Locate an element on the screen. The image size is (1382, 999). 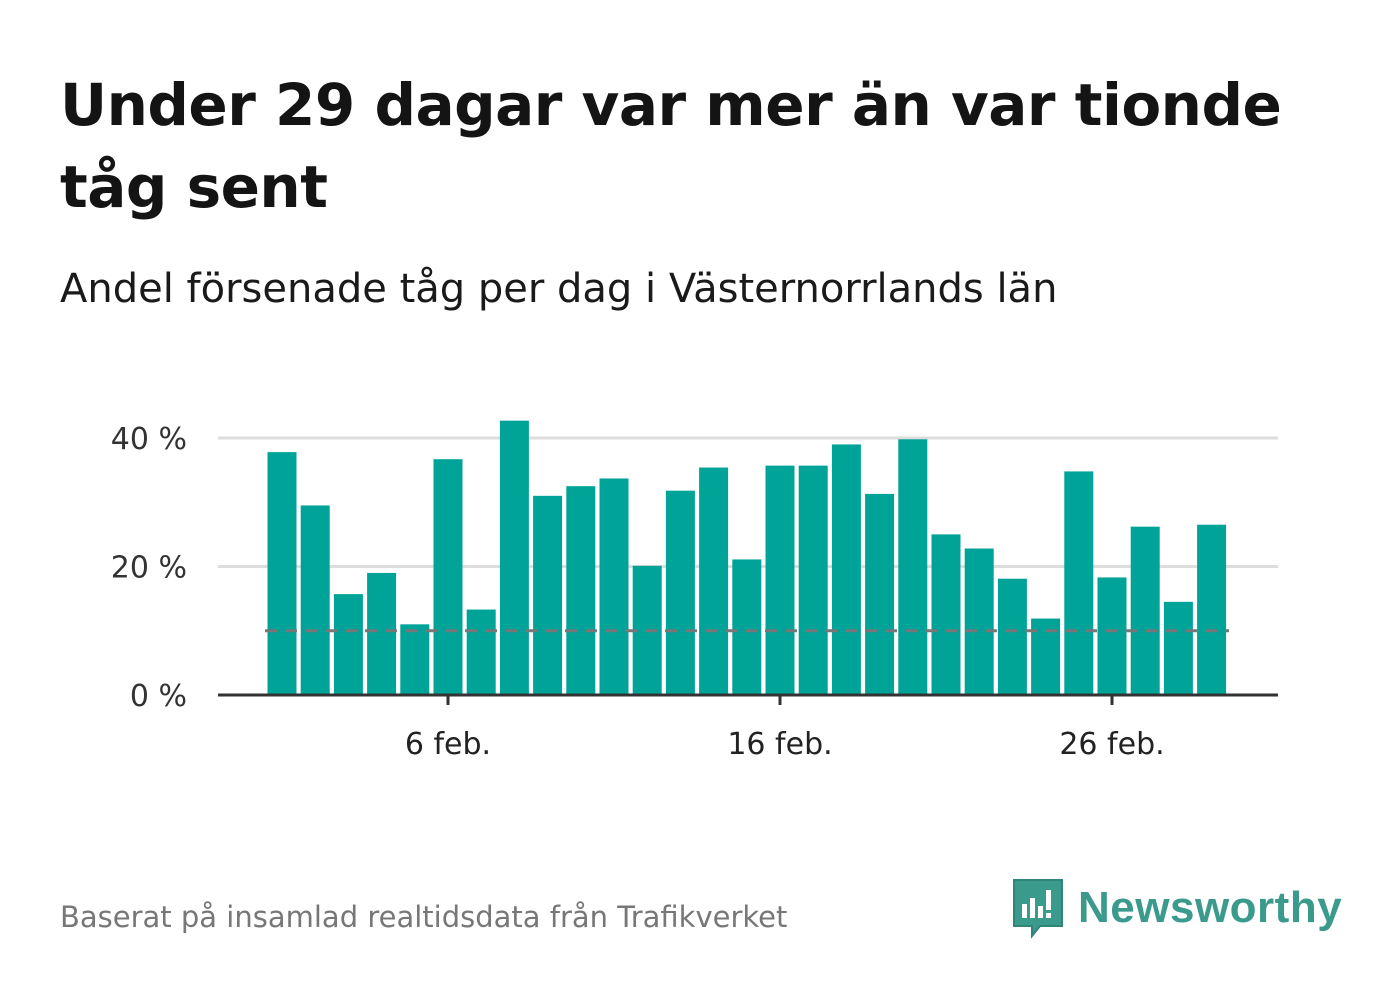
x-tick-label: 16 feb. is located at coordinates (779, 744).